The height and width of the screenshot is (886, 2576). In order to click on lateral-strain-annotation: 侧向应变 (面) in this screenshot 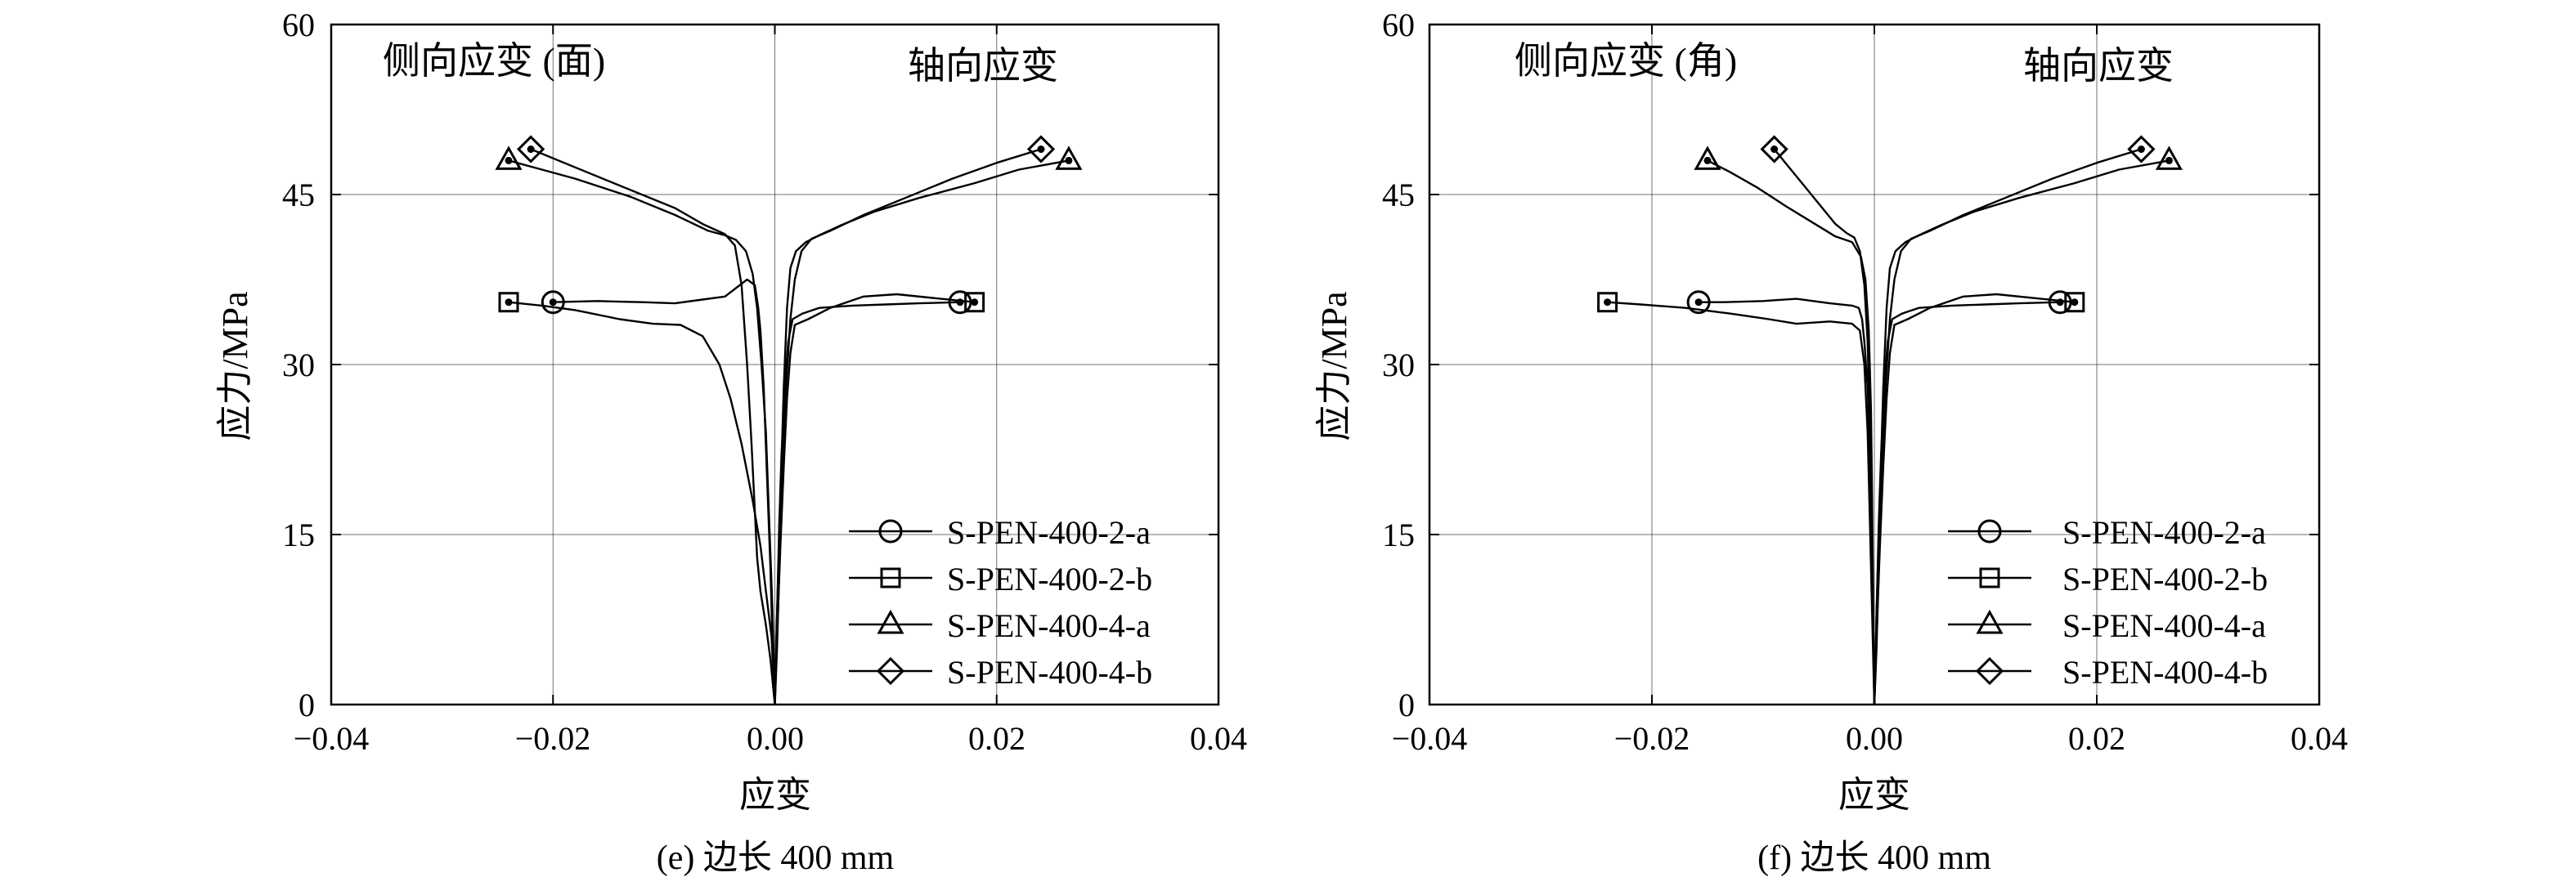, I will do `click(494, 61)`.